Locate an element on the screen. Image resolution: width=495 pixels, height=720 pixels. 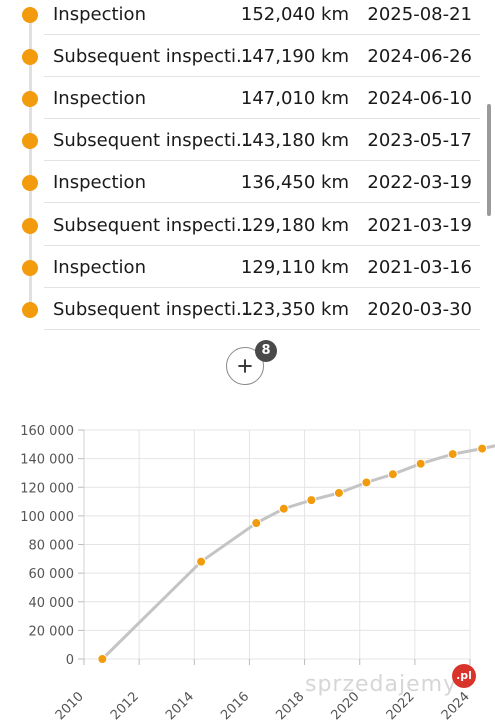
inspection-mileage: 129,180 km is located at coordinates (294, 225).